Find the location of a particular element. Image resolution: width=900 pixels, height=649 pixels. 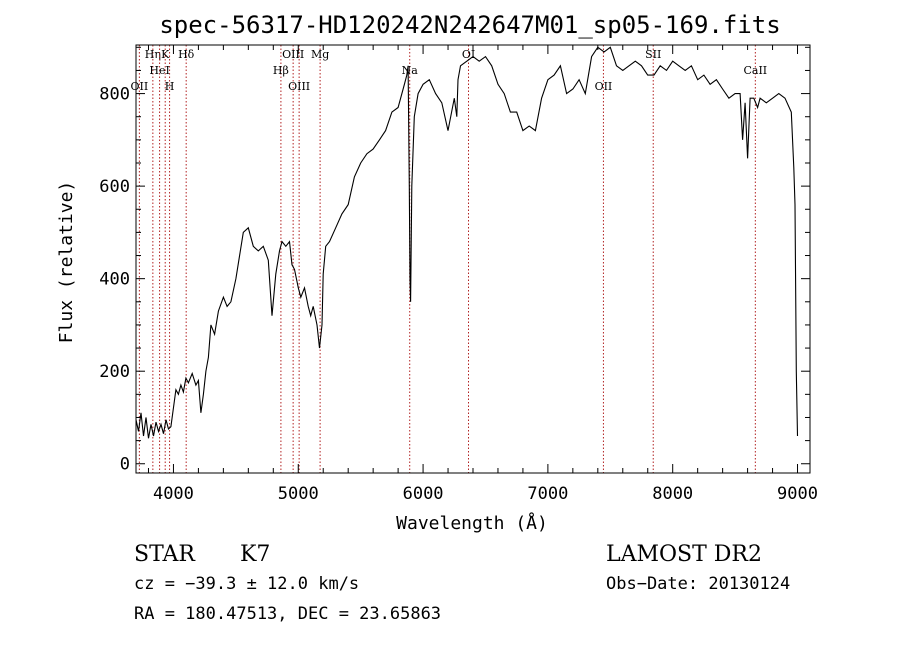

object-subclass: K7 is located at coordinates (255, 554).